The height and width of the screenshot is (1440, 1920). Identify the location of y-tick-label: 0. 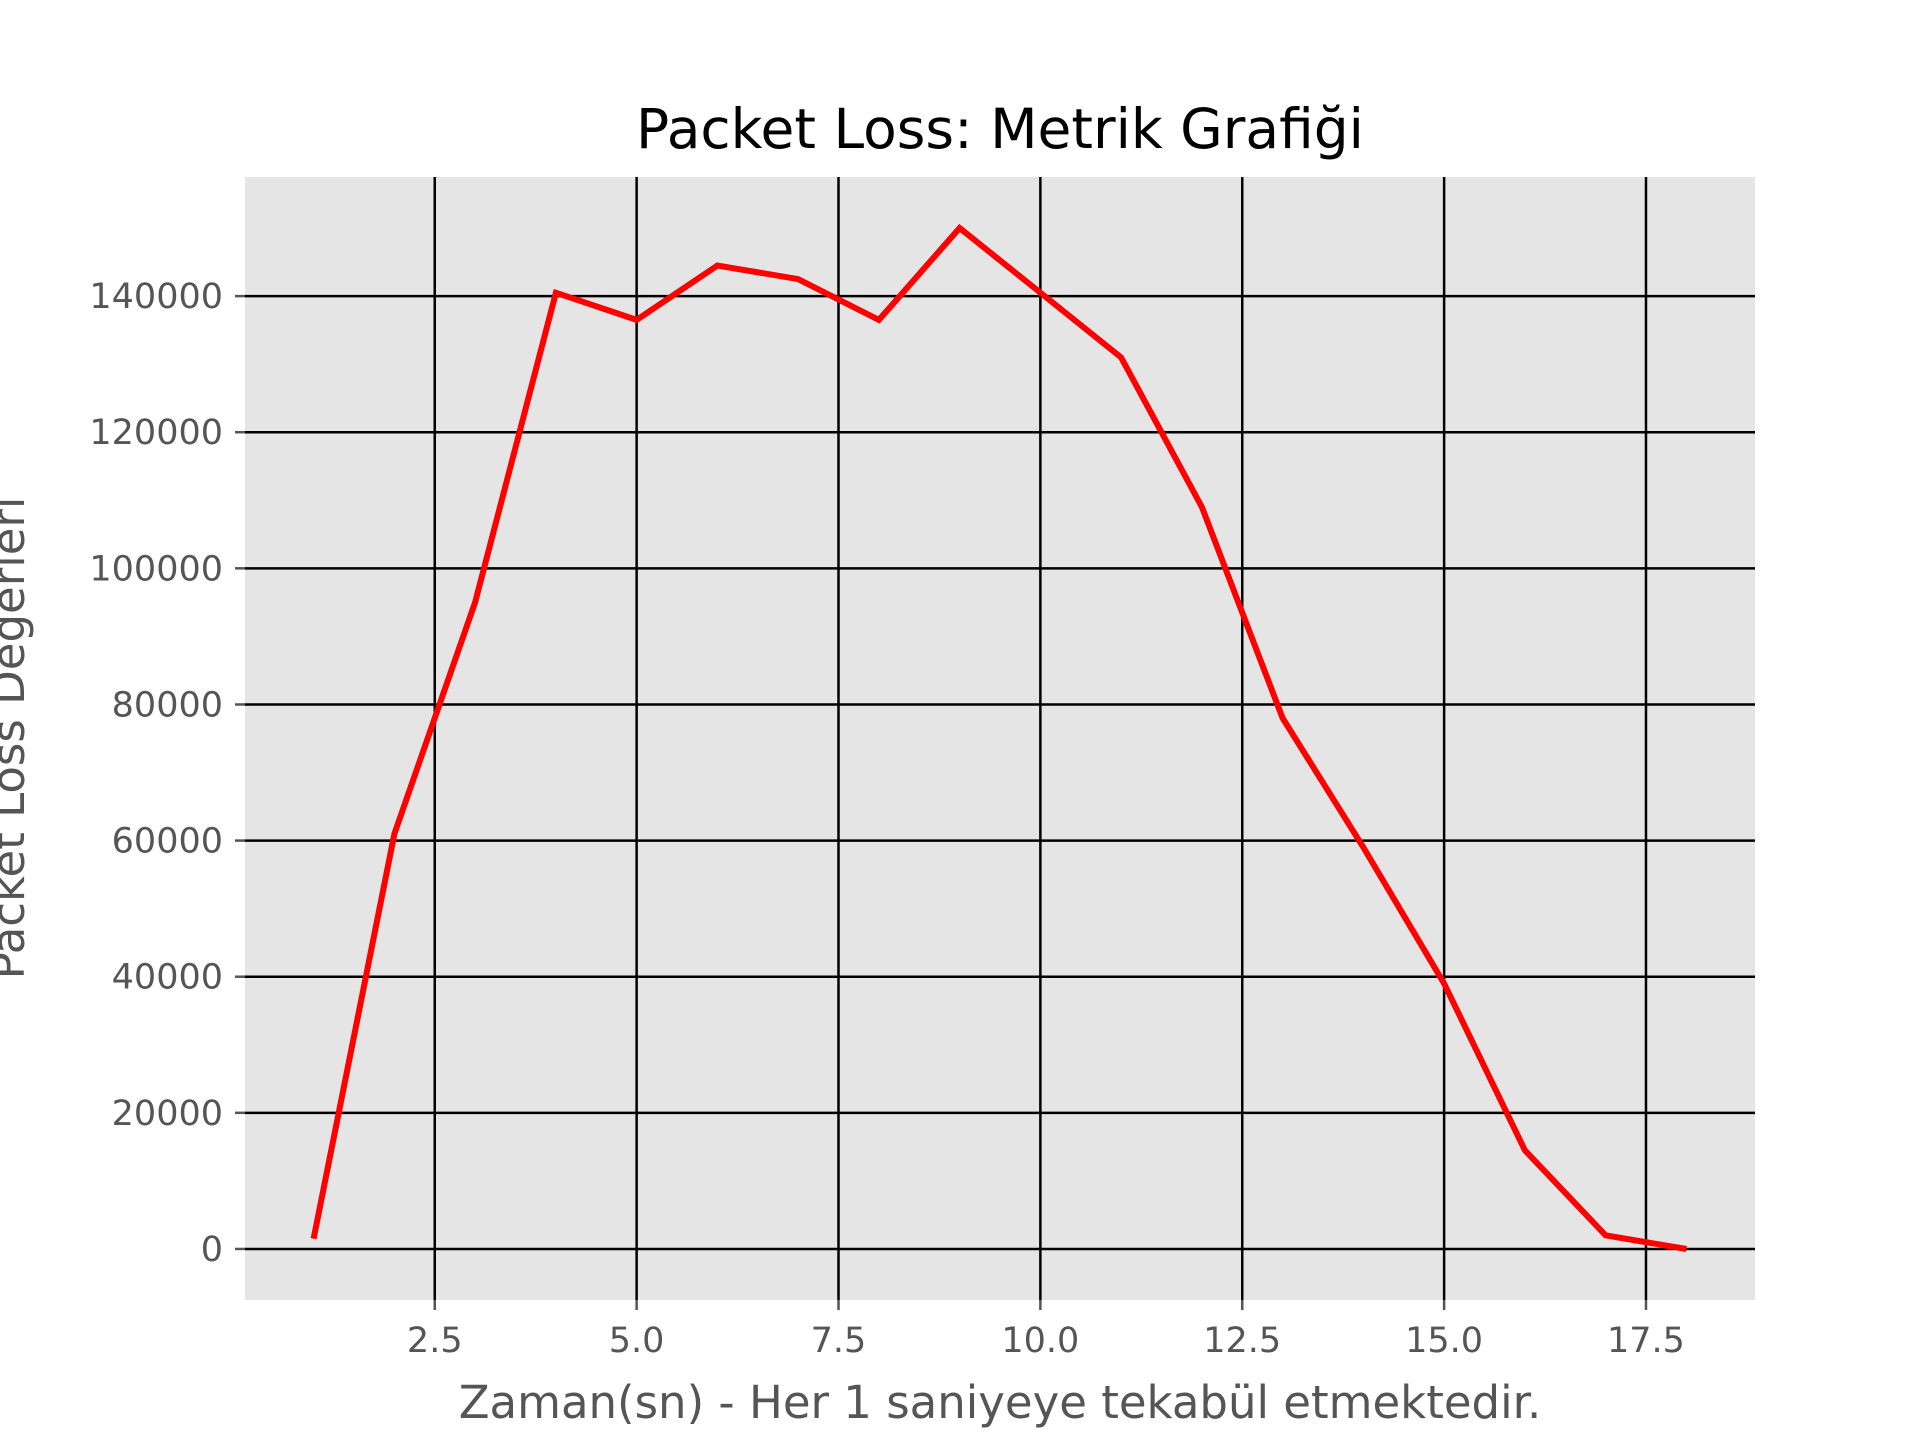
(212, 1250).